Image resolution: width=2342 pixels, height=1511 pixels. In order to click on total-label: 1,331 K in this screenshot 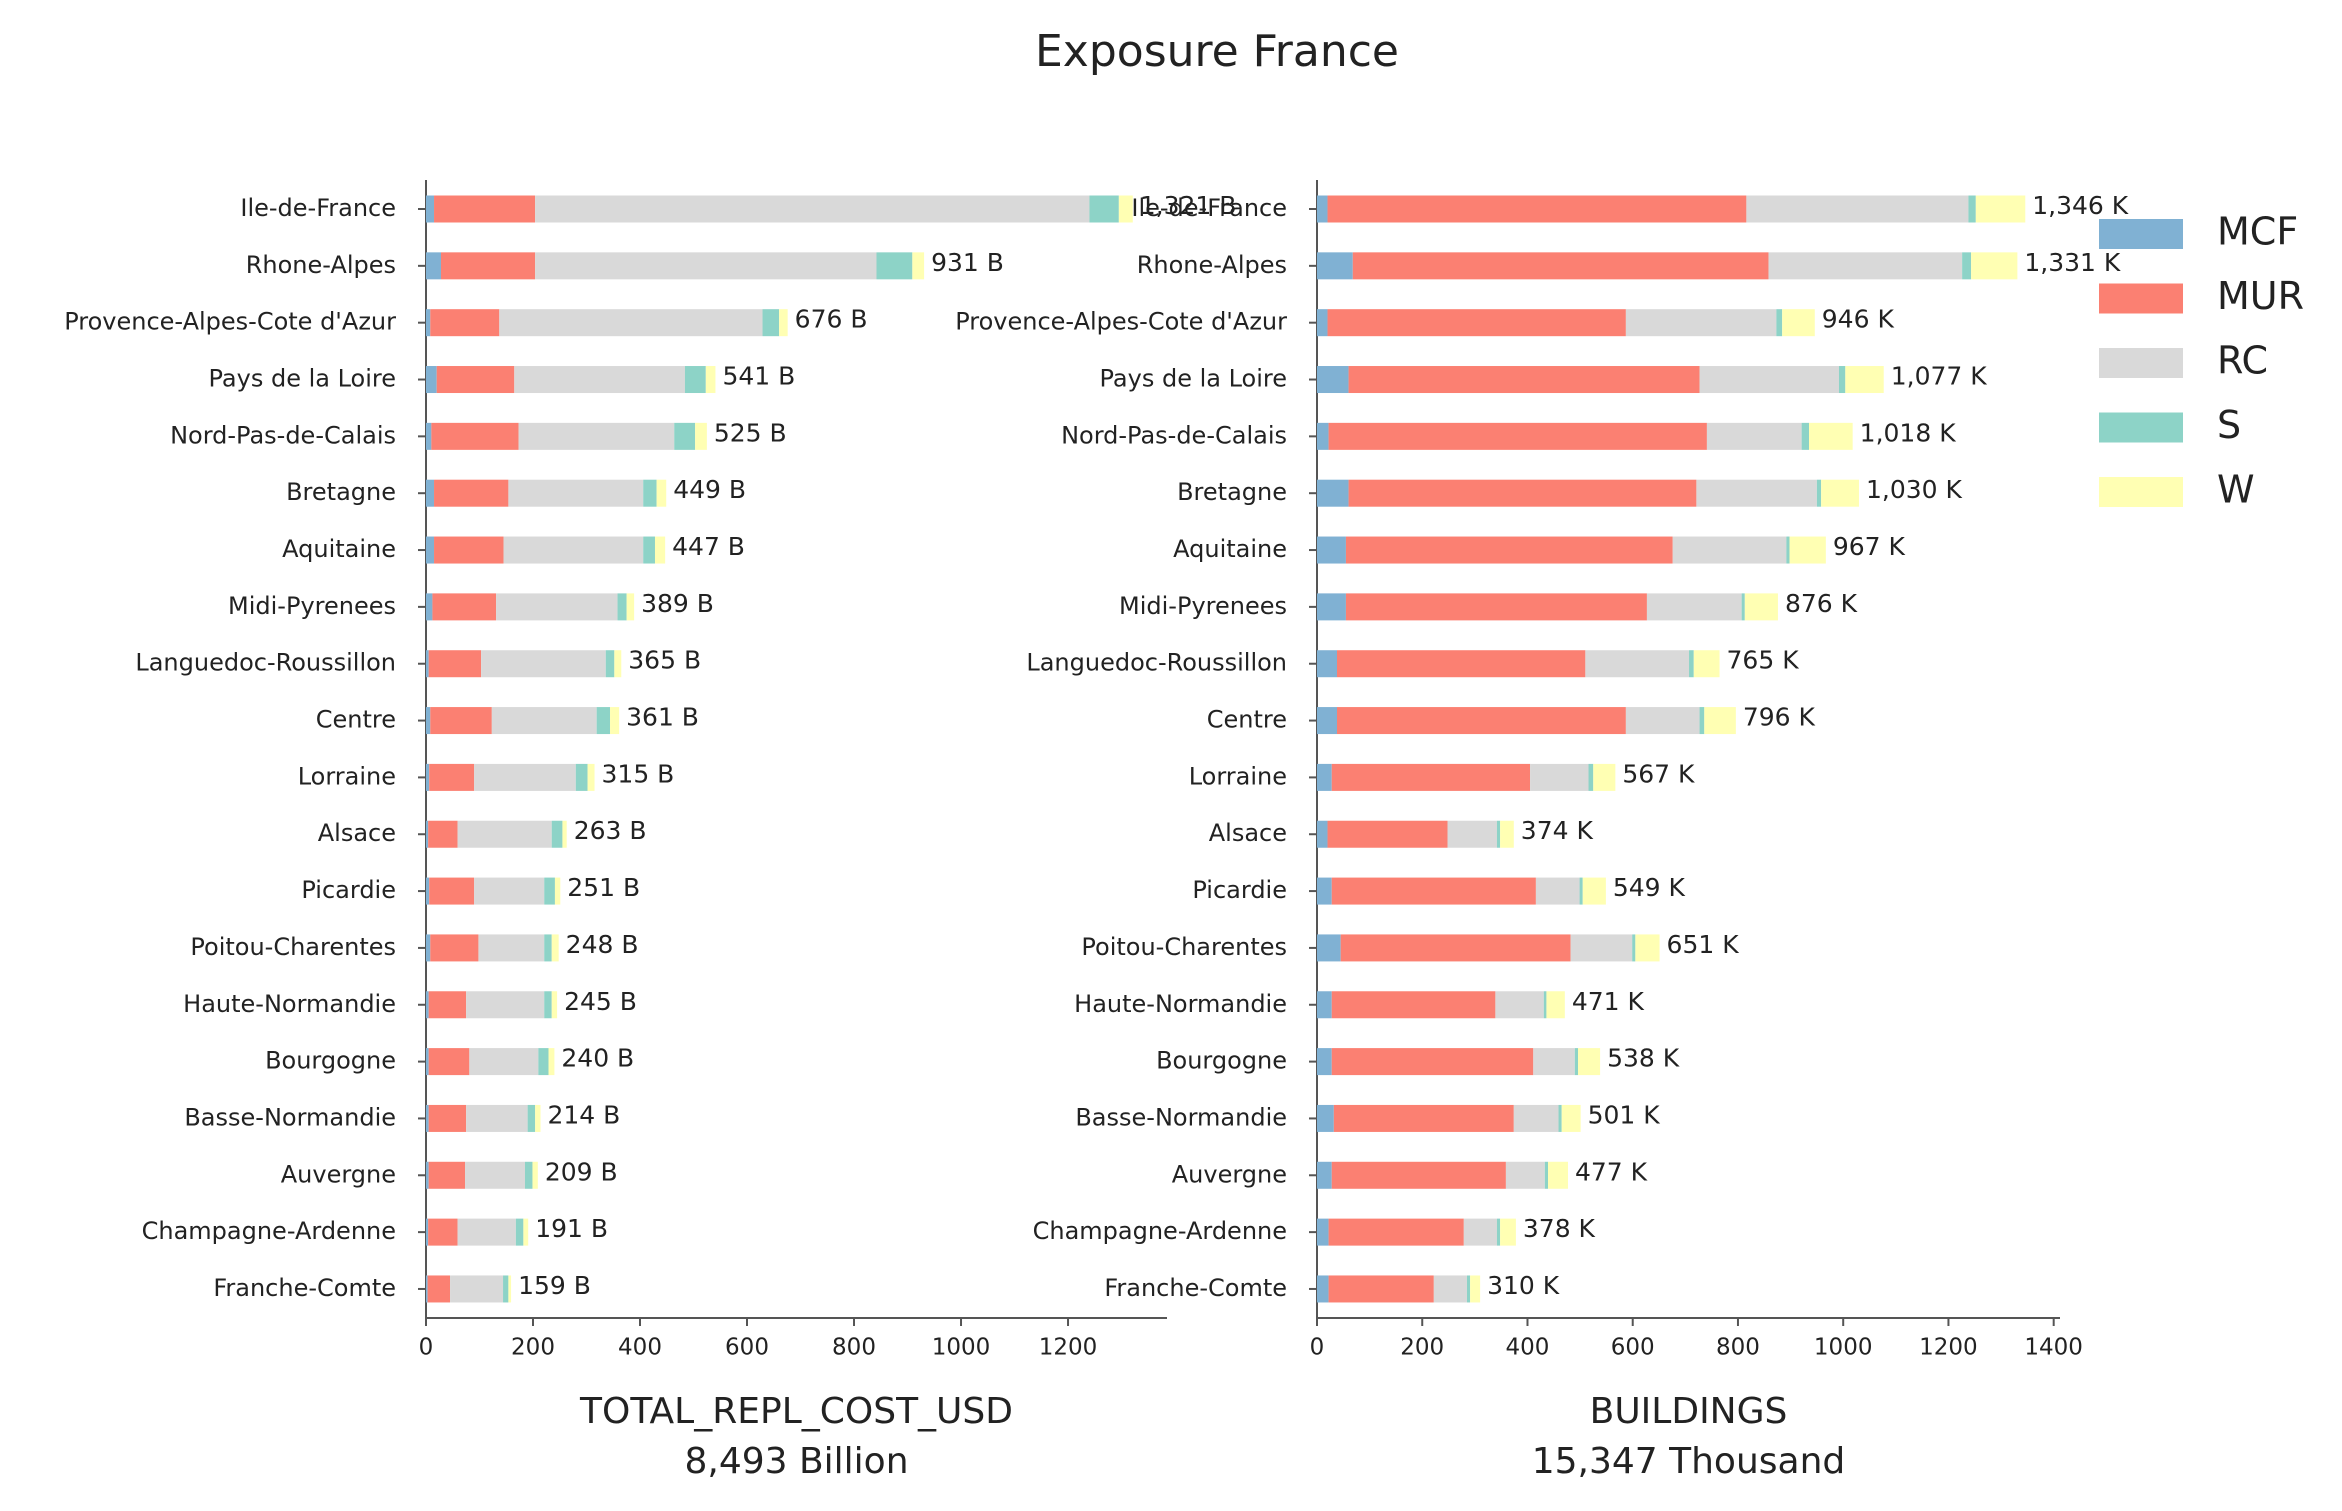, I will do `click(2072, 262)`.